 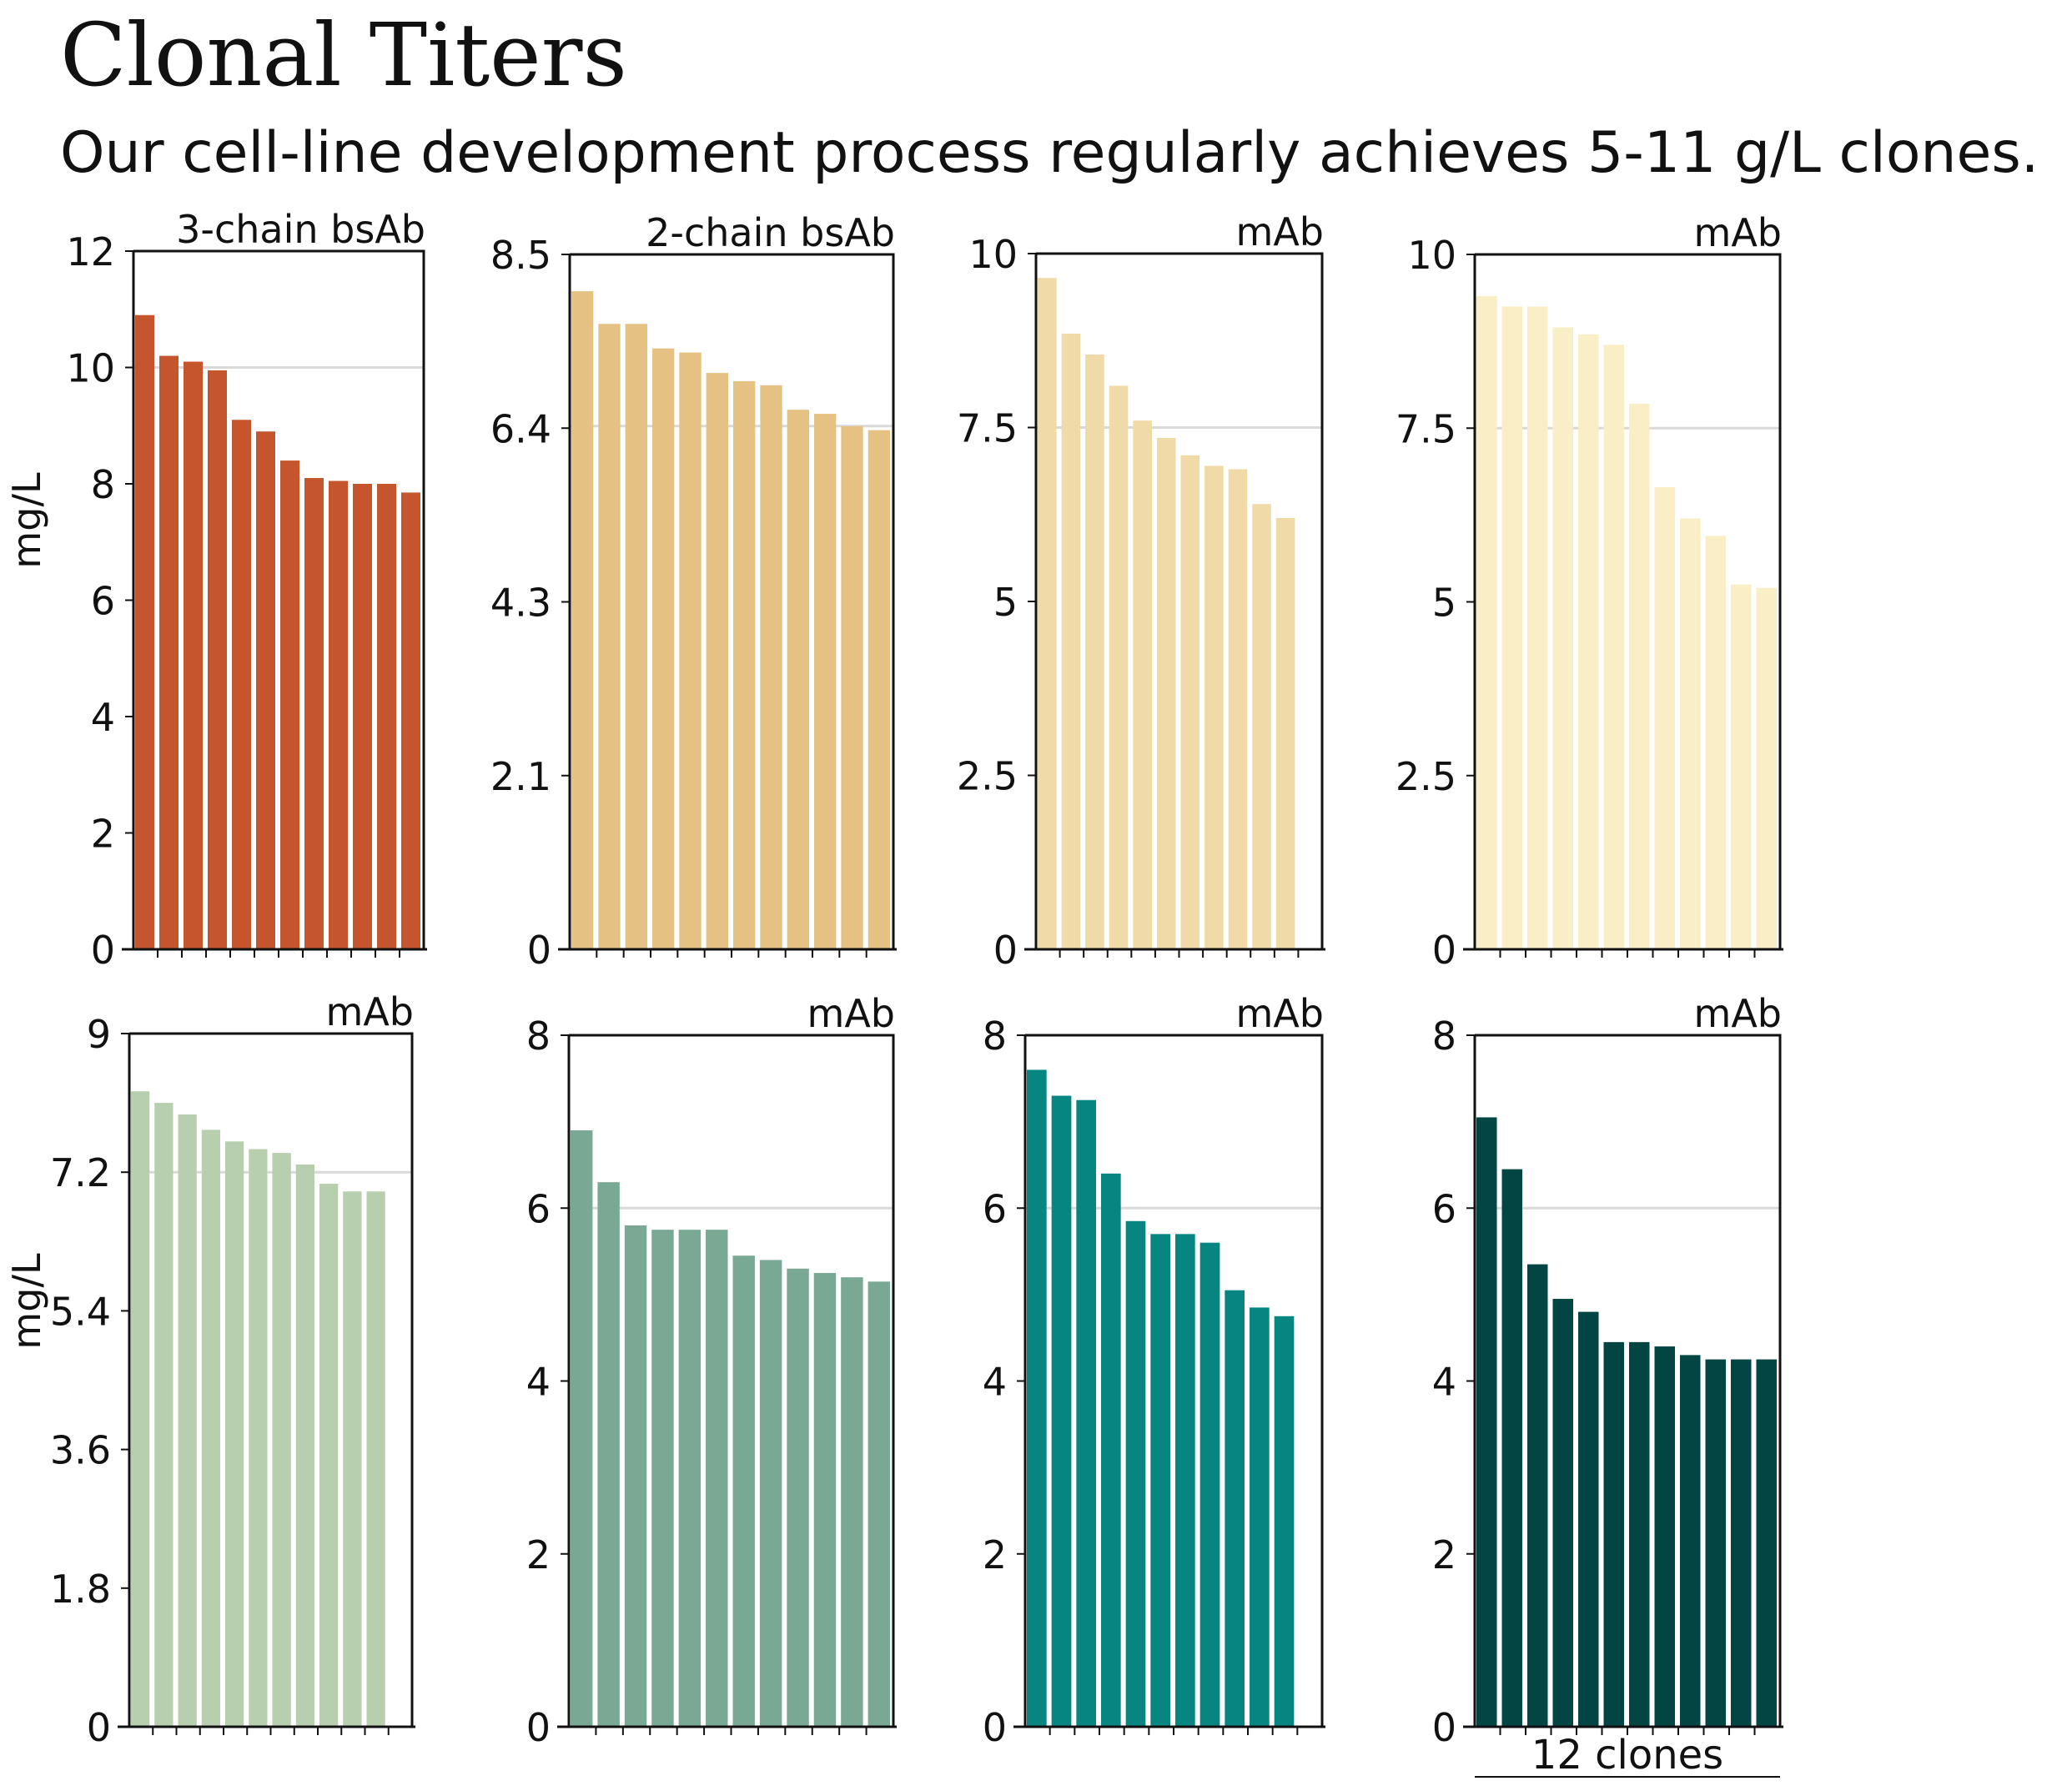 What do you see at coordinates (80, 1311) in the screenshot?
I see `y-tick-label: 5.4` at bounding box center [80, 1311].